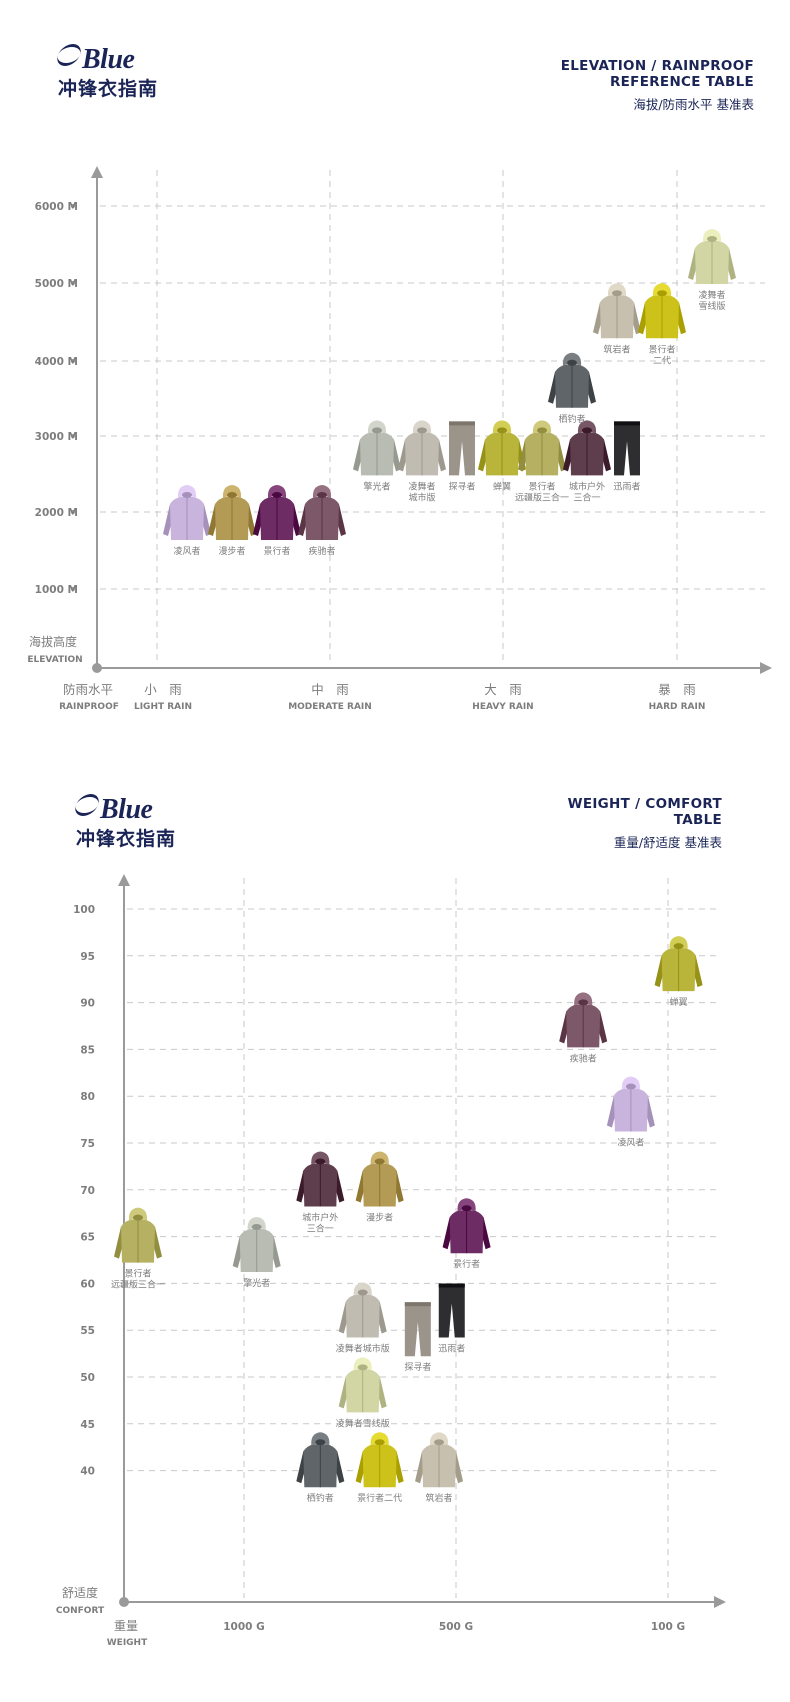 Image resolution: width=790 pixels, height=1702 pixels. Describe the element at coordinates (126, 1626) in the screenshot. I see `chart2-x-axis-label-zh: 重量` at that location.